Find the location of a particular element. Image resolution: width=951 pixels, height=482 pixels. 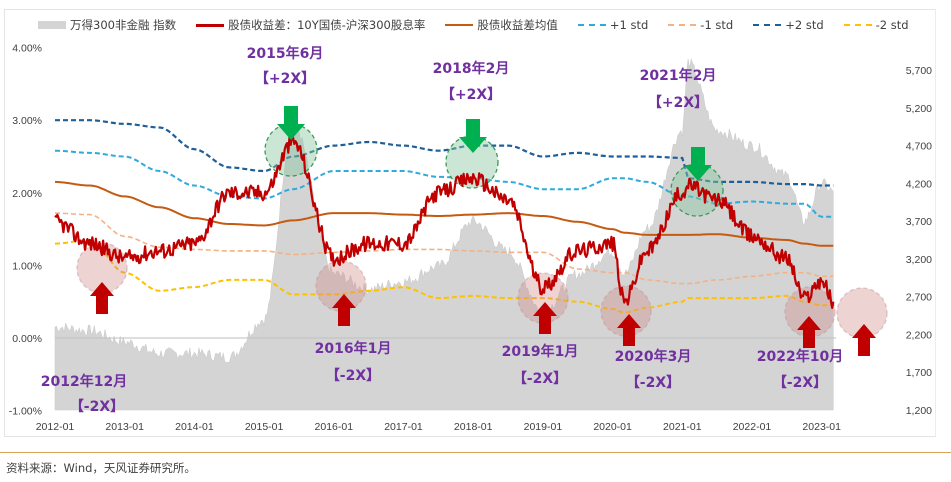

x-tick: 2017-01 is located at coordinates (403, 427).